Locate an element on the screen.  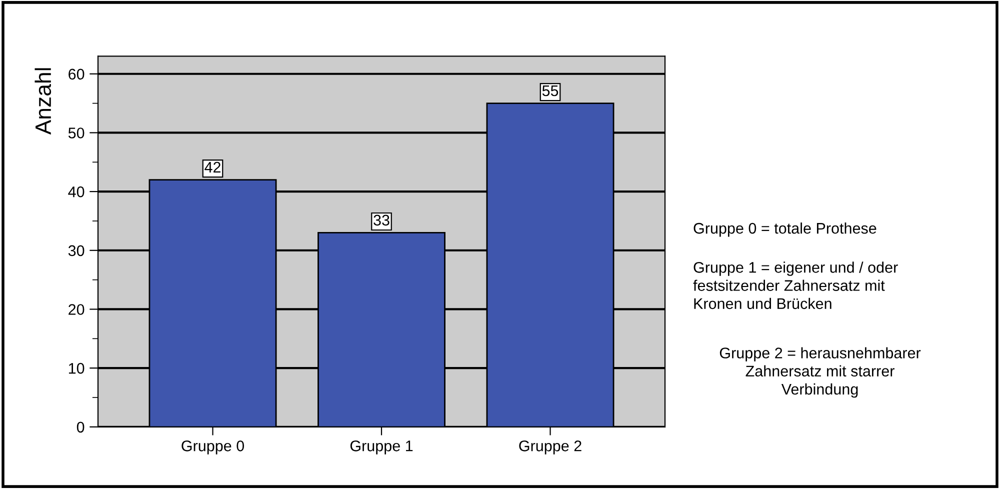
text: Gruppe 2 = herausnehmbarer Zahnersatz mit starrer Verbindung is located at coordinates (820, 372).